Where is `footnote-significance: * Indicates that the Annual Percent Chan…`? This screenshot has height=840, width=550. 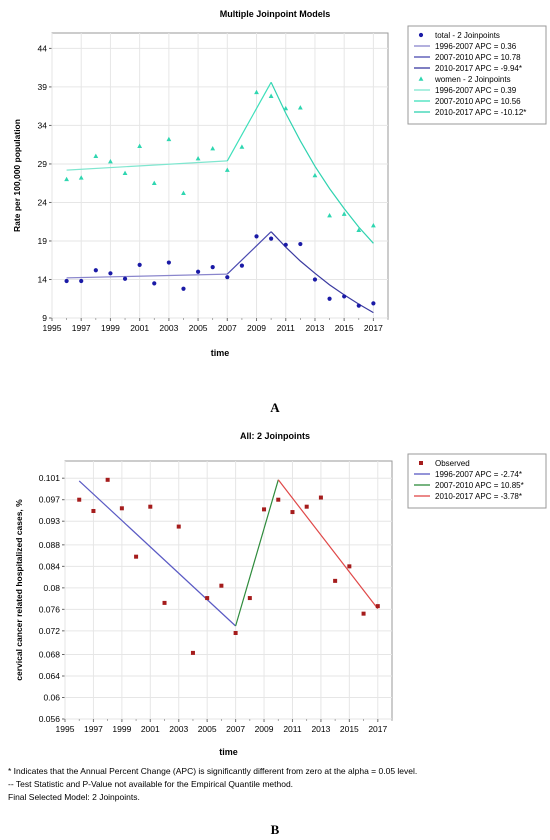 footnote-significance: * Indicates that the Annual Percent Chan… is located at coordinates (213, 771).